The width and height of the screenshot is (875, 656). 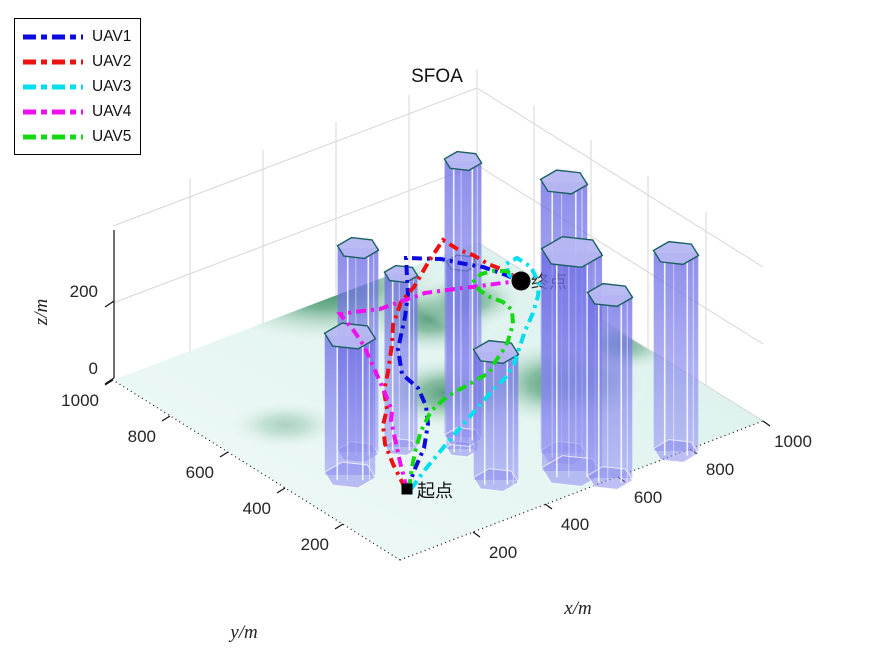 What do you see at coordinates (437, 76) in the screenshot?
I see `chart-title: SFOA` at bounding box center [437, 76].